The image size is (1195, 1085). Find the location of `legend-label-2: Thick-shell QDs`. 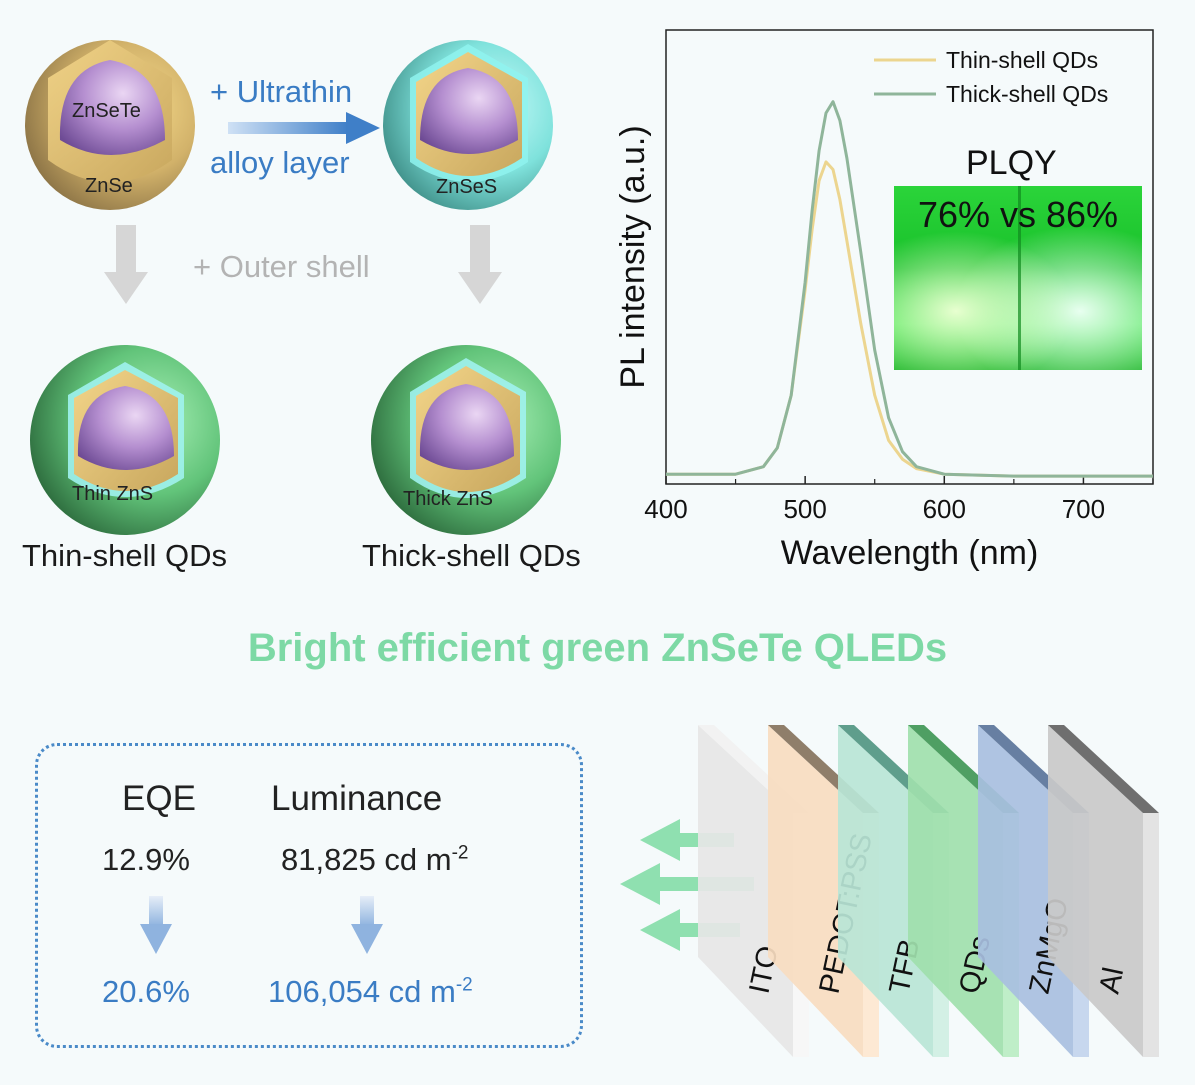

legend-label-2: Thick-shell QDs is located at coordinates (1027, 94).